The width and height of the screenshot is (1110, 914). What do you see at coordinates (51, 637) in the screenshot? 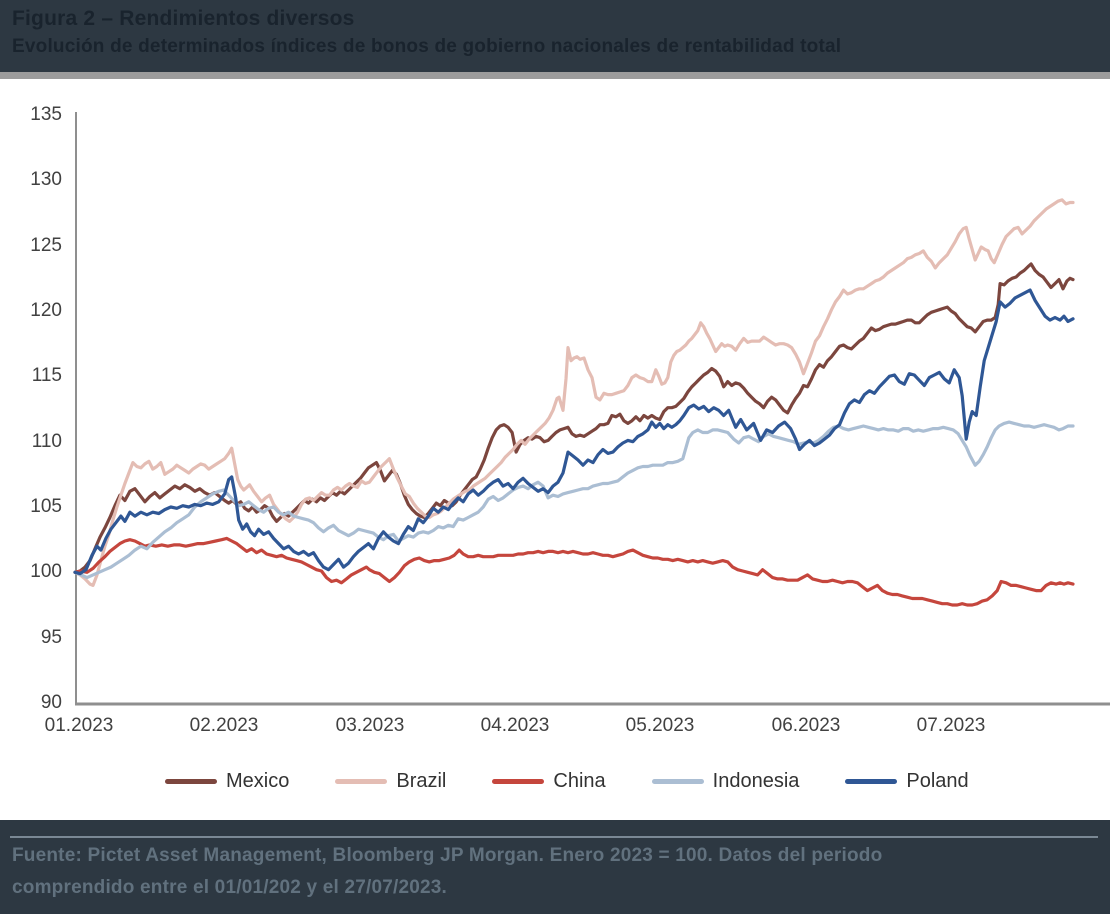
I see `y-tick-label: 95` at bounding box center [51, 637].